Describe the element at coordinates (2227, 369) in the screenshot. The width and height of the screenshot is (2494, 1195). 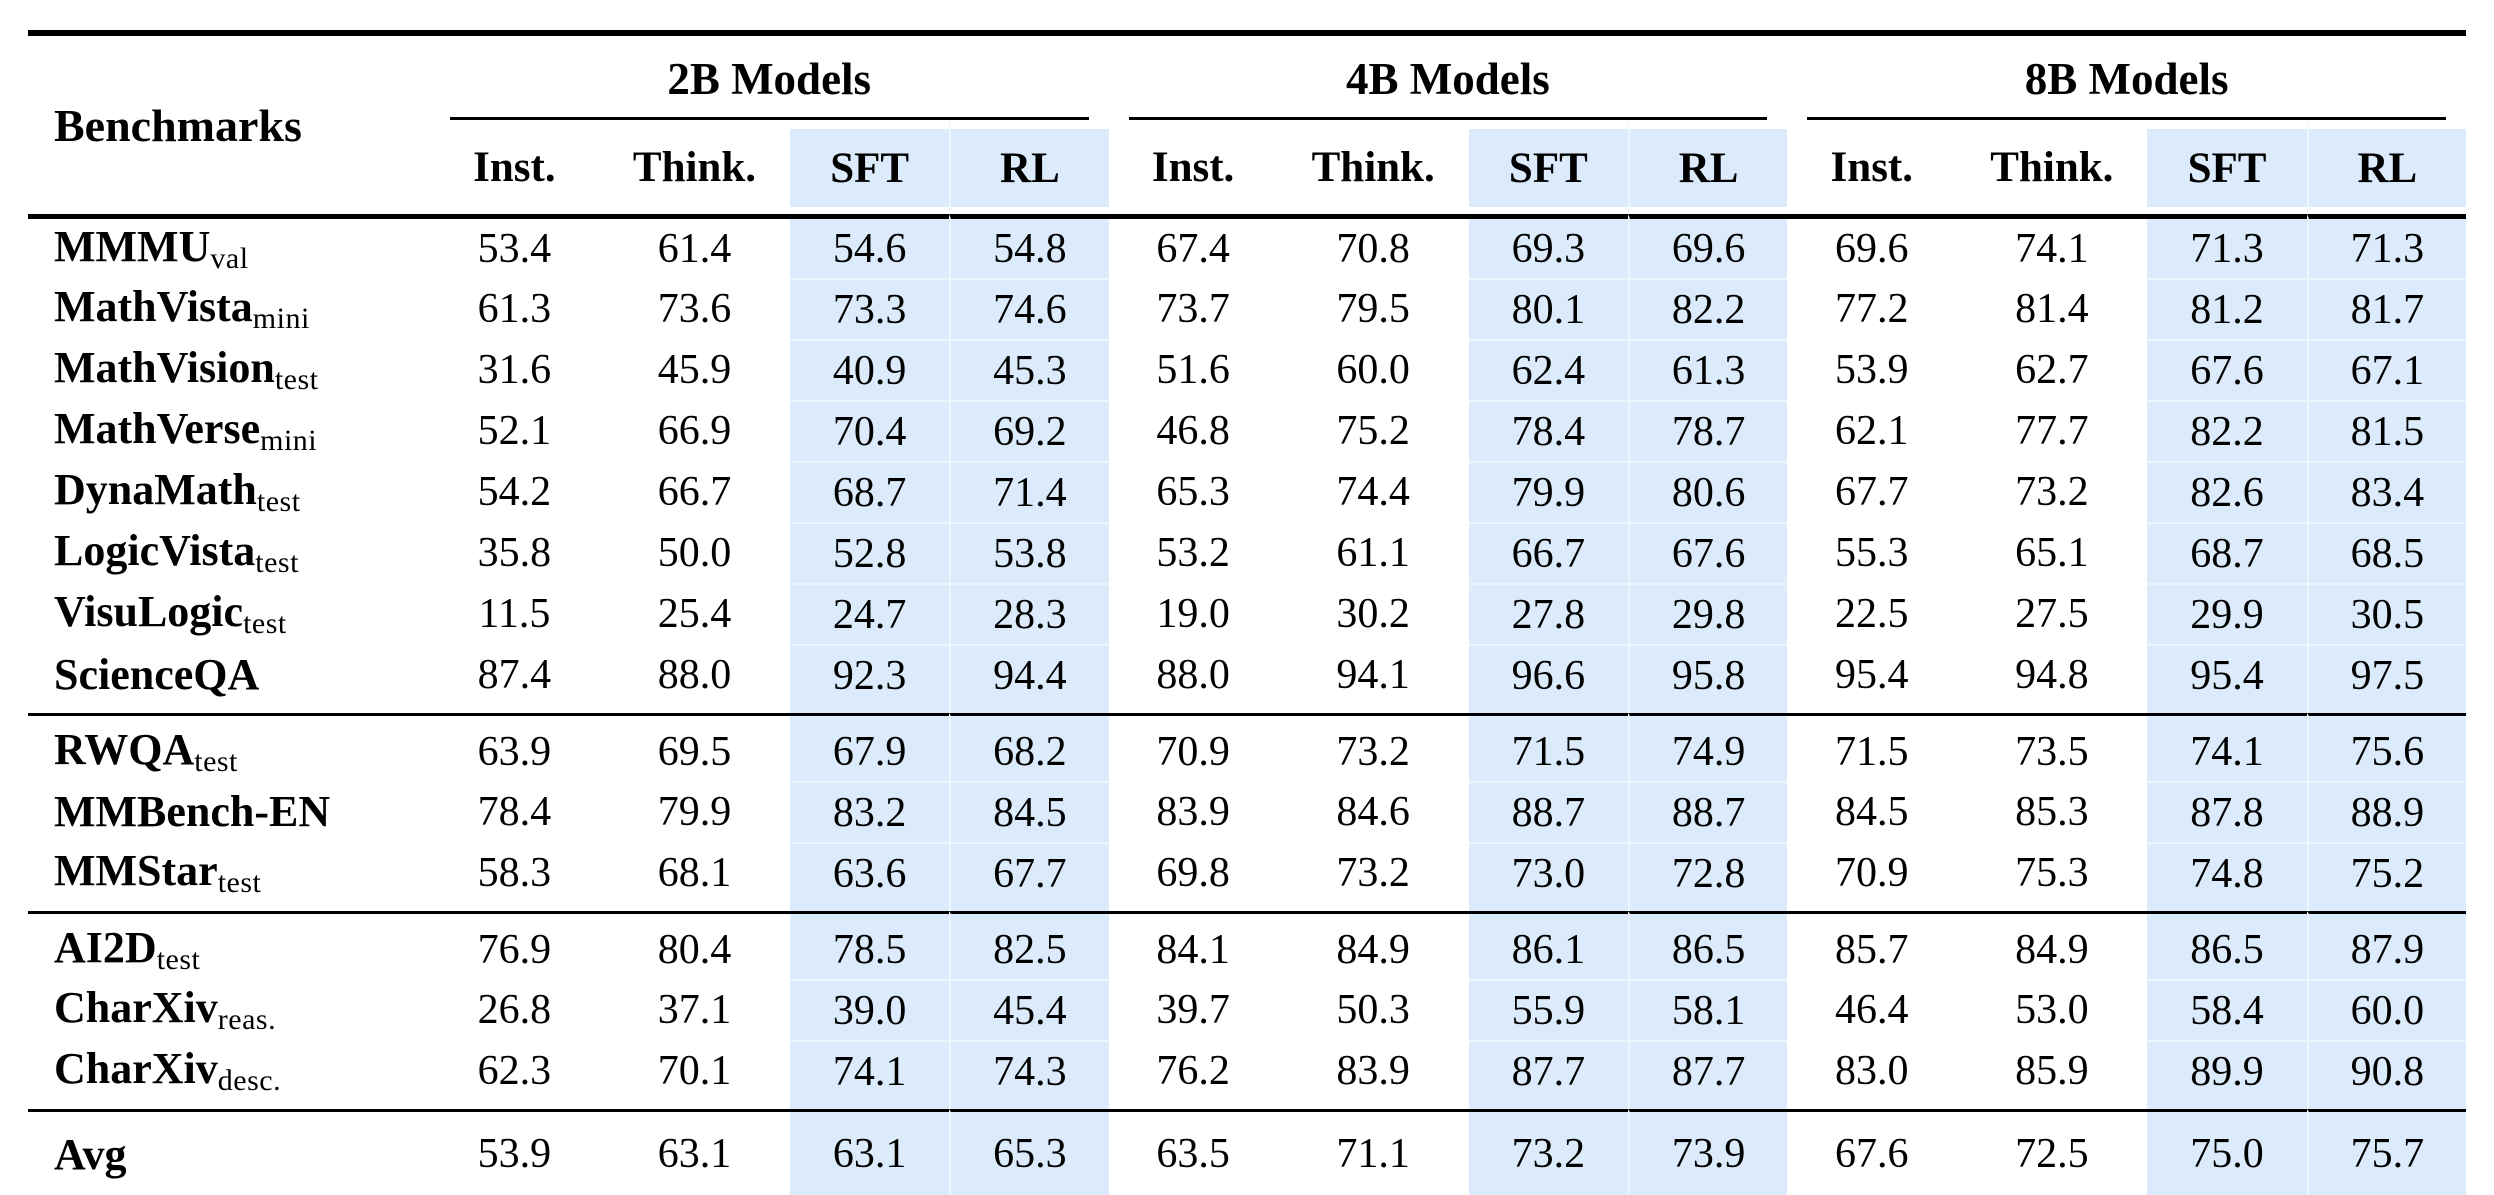
I see `score-cell: 67.6` at that location.